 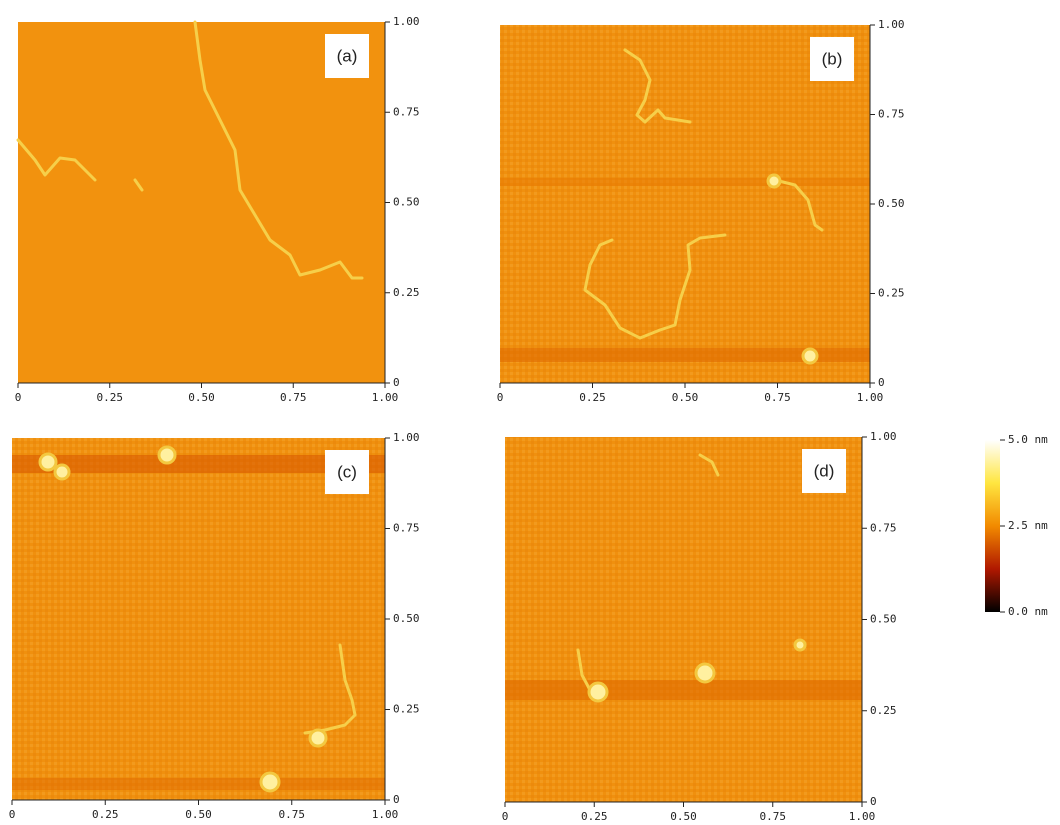 I want to click on panel-label: (c), so click(x=347, y=471).